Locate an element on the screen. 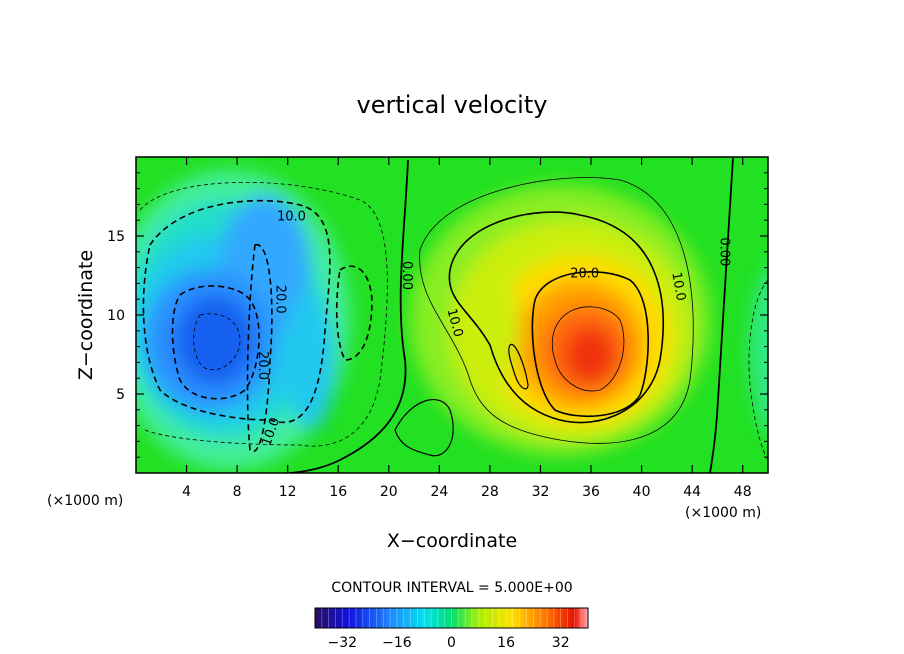  x-tick-label: 44 is located at coordinates (692, 492).